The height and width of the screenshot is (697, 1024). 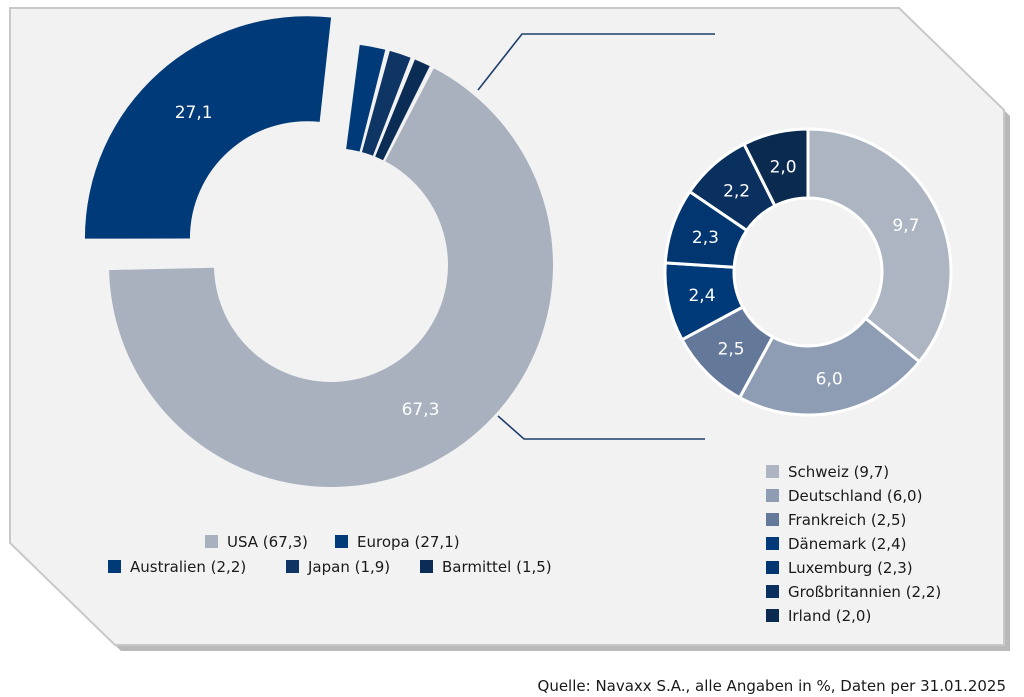 I want to click on legend-item-frankreich: Frankreich (2,5), so click(x=836, y=520).